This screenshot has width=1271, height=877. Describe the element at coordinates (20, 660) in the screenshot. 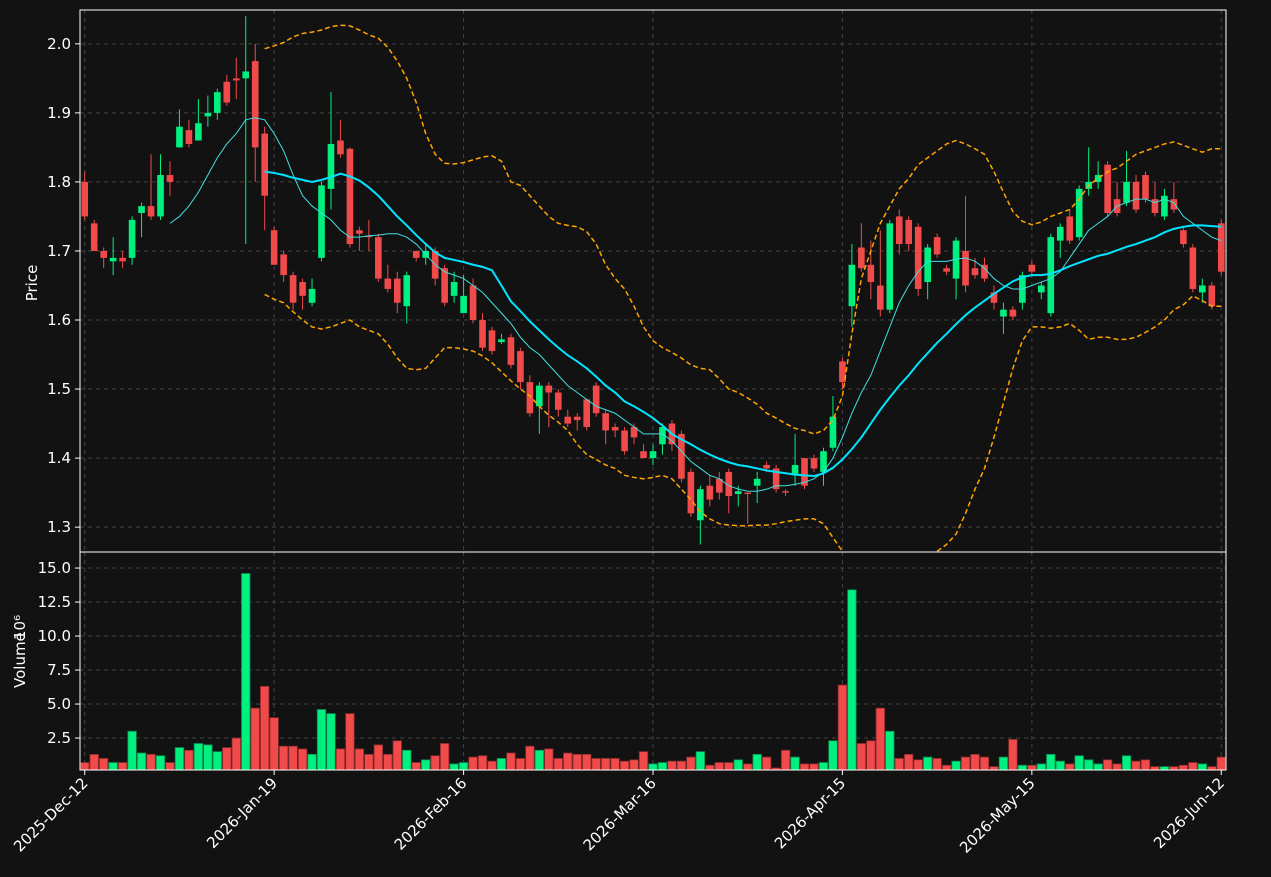

I see `volume-axis-label: Volume` at that location.